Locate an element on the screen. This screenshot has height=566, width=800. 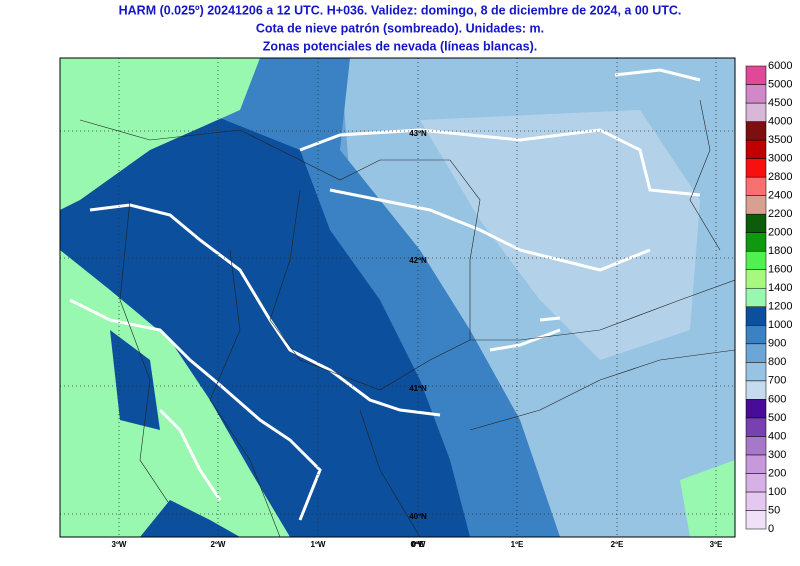
colorbar-label: 3000 is located at coordinates (780, 159).